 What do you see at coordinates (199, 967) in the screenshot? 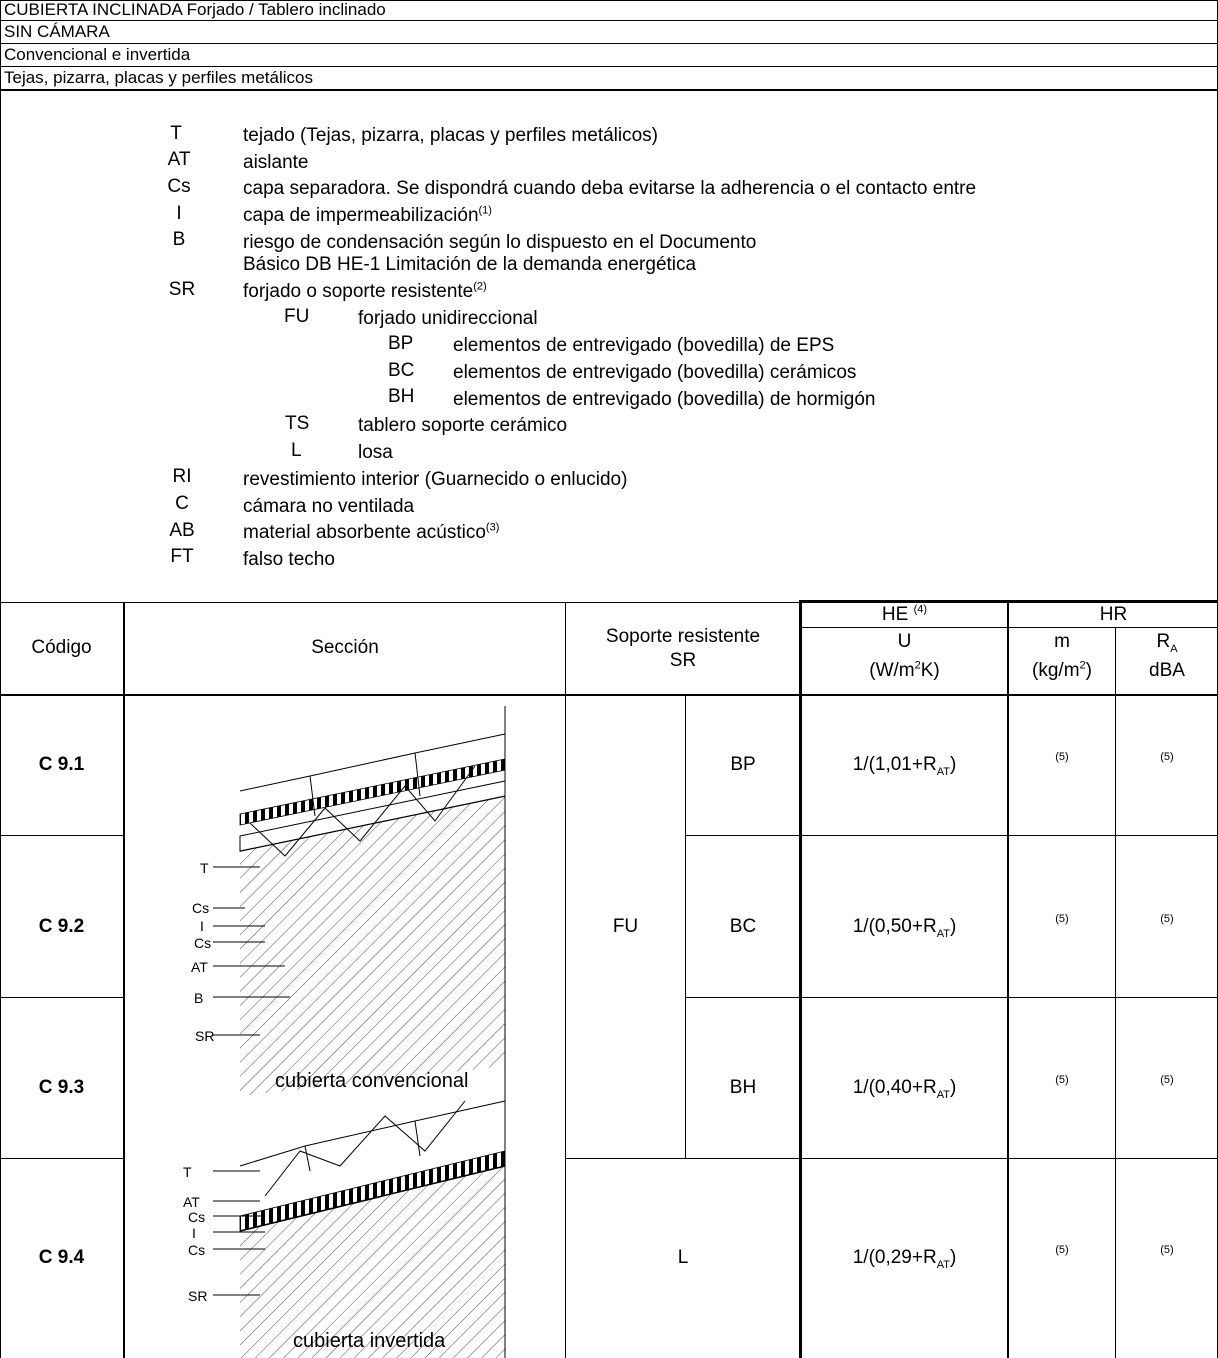
I see `draw-label-at: AT` at bounding box center [199, 967].